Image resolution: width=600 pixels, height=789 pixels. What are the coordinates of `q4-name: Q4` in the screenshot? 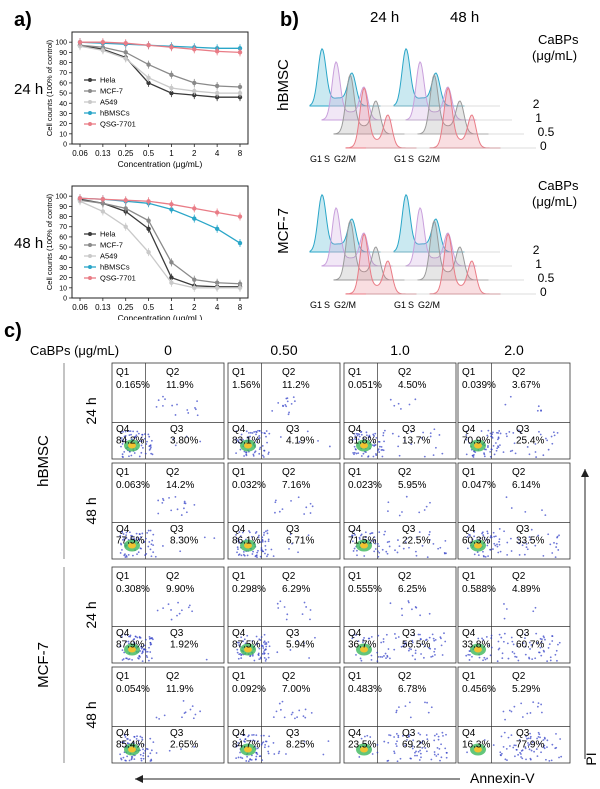 It's located at (355, 733).